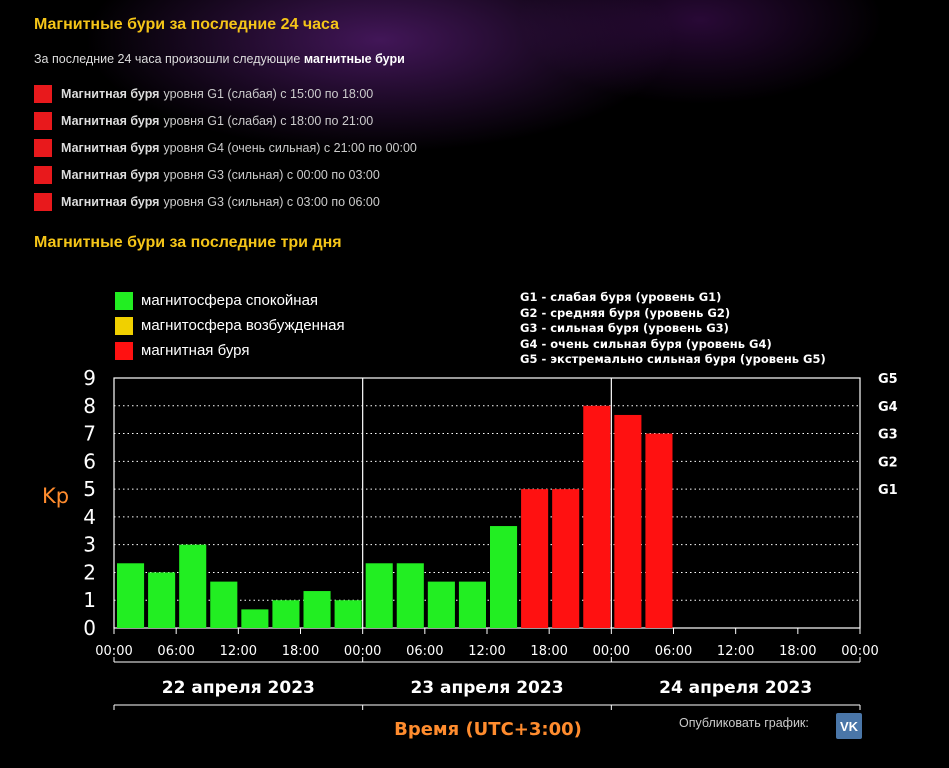 The height and width of the screenshot is (768, 949). I want to click on day-label: 22 апреля 2023, so click(238, 688).